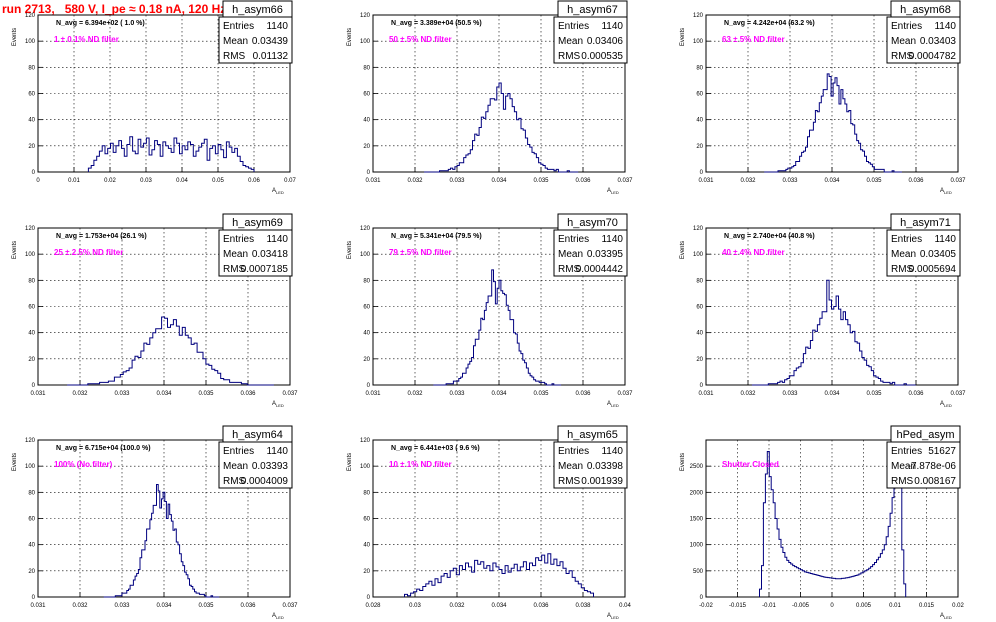  I want to click on y-tick-label: 2500, so click(697, 467).